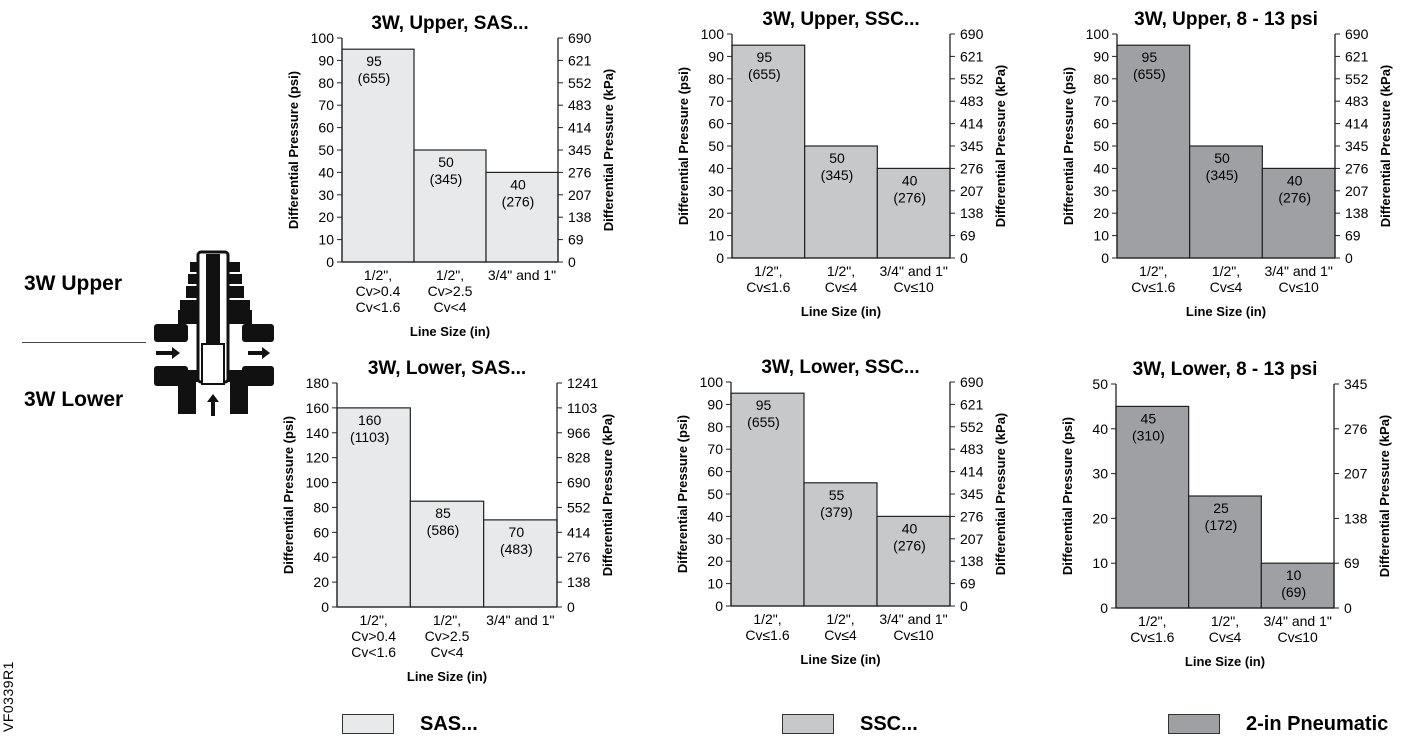  I want to click on chart-1-xtick-label-3-line-1: 3/4" and 1", so click(522, 275).